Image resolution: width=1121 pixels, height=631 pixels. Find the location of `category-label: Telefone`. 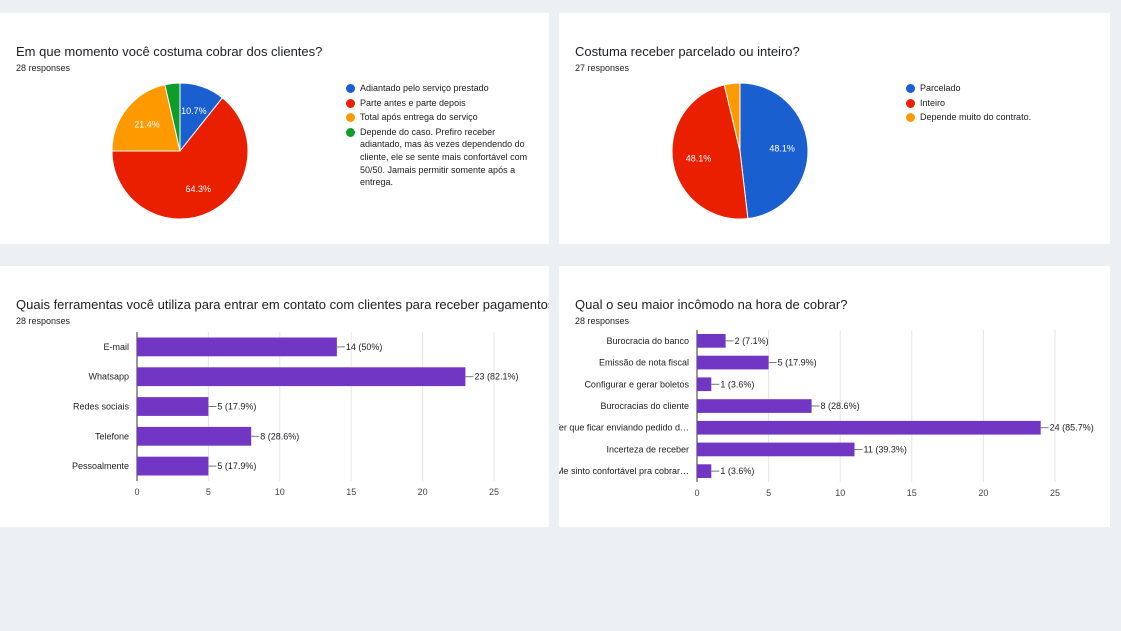

category-label: Telefone is located at coordinates (112, 436).